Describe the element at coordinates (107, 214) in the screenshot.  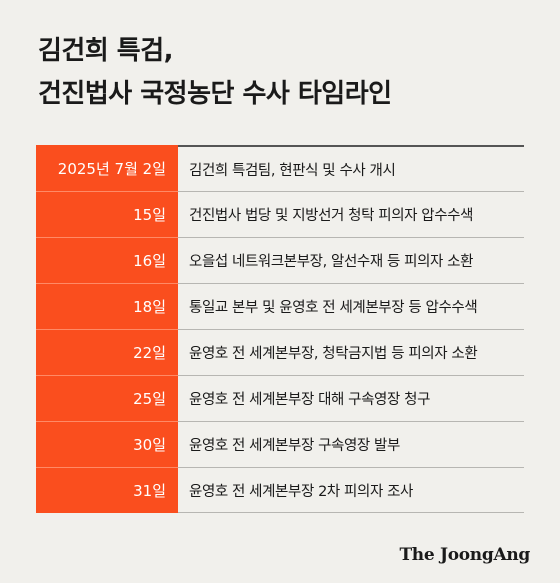
I see `timeline-date: 15일` at that location.